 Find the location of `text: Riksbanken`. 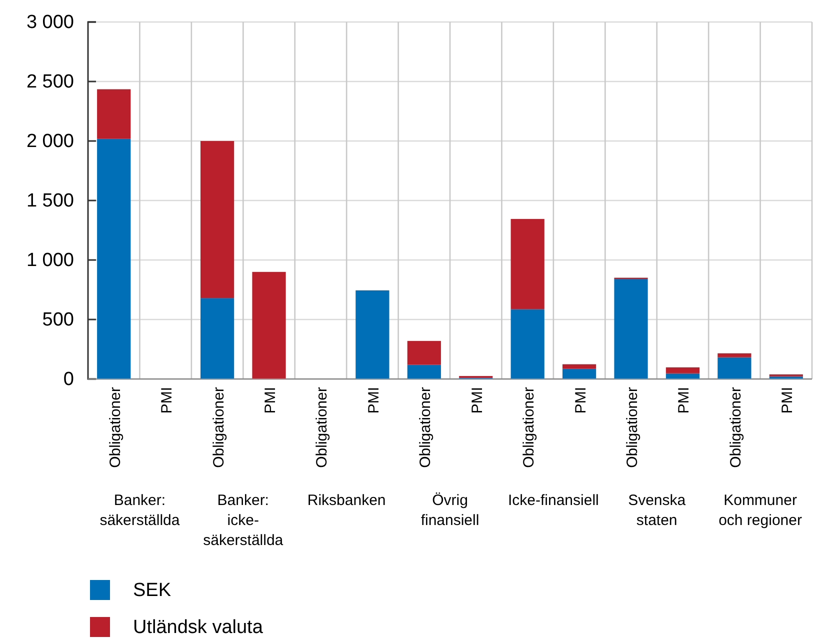

text: Riksbanken is located at coordinates (346, 500).